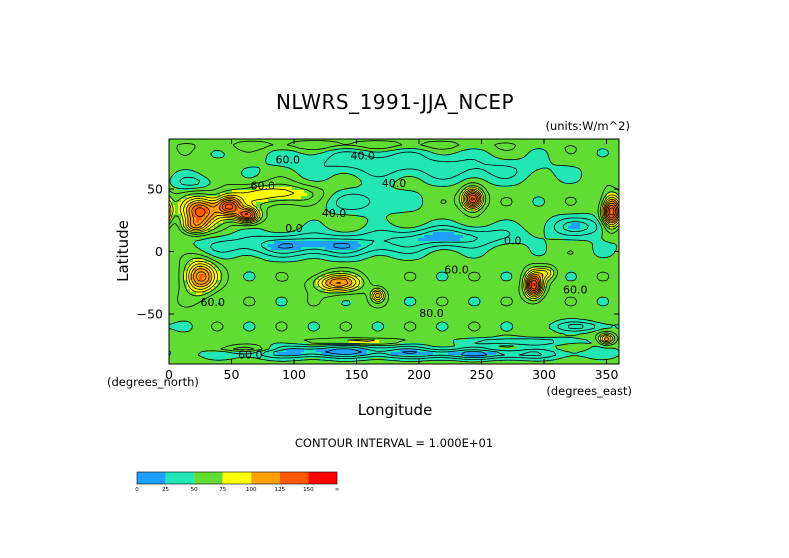 The width and height of the screenshot is (789, 558). What do you see at coordinates (587, 126) in the screenshot?
I see `units-note: (units:W/m^2)` at bounding box center [587, 126].